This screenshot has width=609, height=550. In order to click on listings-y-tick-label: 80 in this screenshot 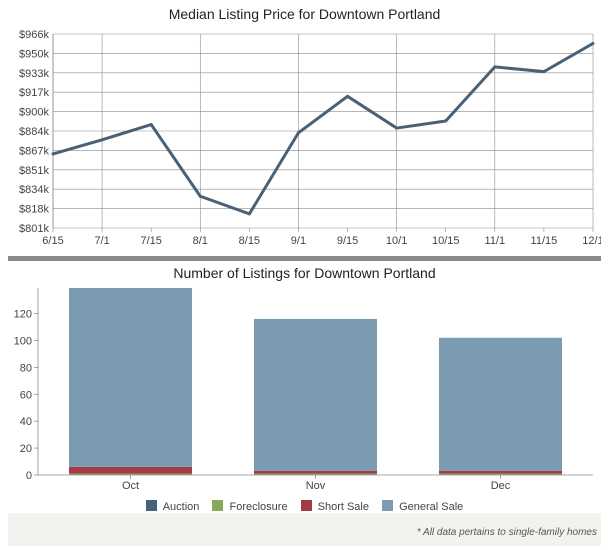, I will do `click(26, 368)`.